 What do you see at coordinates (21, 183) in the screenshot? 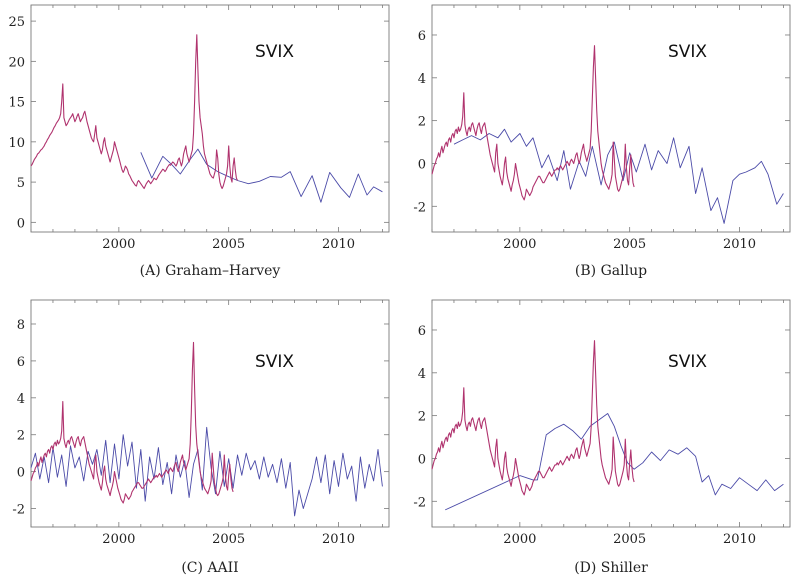
I see `y-tick-label: 5` at bounding box center [21, 183].